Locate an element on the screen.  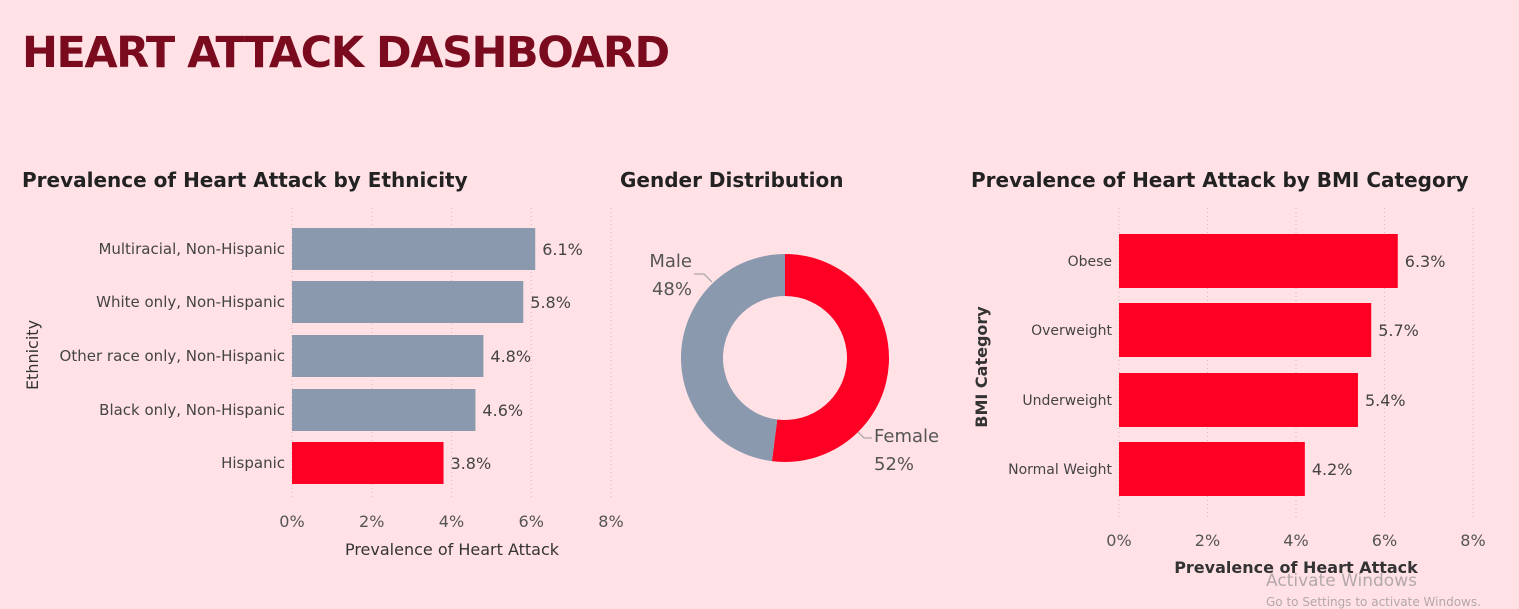
data-label: 4.2% is located at coordinates (1332, 469).